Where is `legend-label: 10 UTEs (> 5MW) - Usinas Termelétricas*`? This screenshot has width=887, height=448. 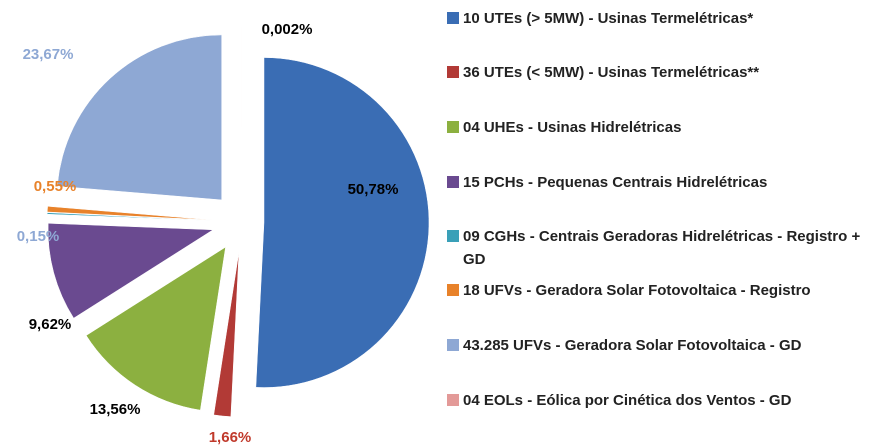
legend-label: 10 UTEs (> 5MW) - Usinas Termelétricas* is located at coordinates (608, 18).